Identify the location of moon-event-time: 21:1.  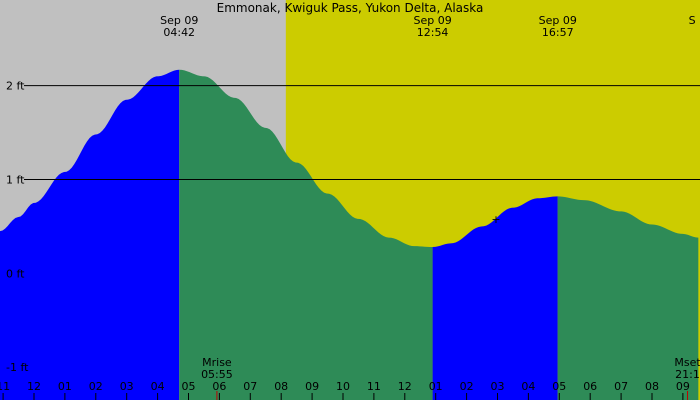
(687, 374).